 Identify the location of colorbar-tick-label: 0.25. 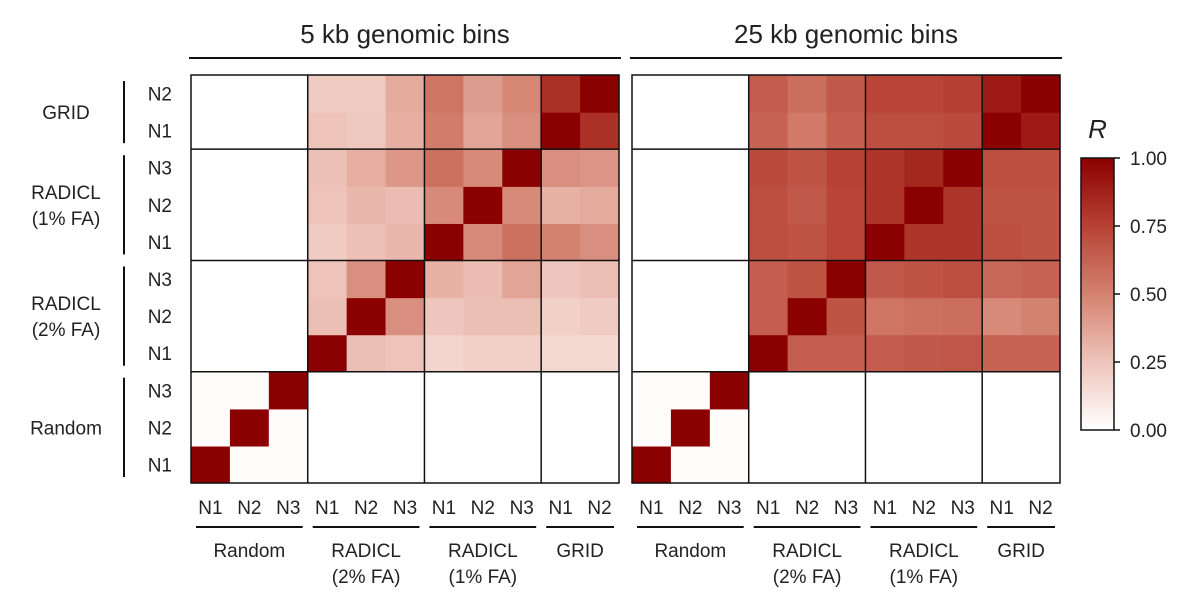
(1148, 363).